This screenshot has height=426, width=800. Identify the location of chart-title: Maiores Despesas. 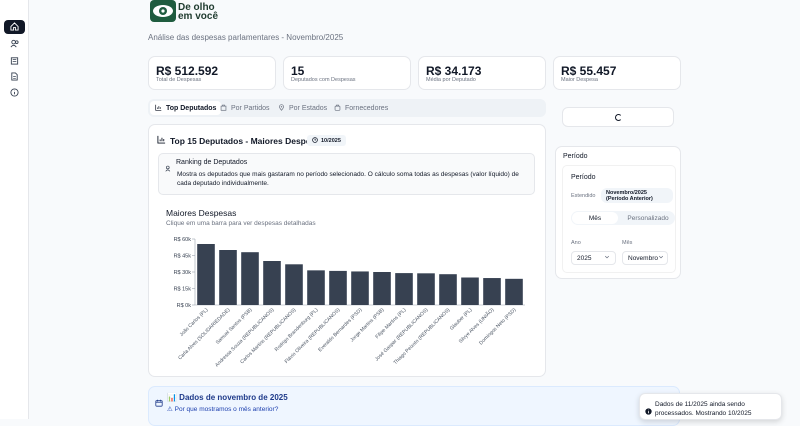
(201, 213).